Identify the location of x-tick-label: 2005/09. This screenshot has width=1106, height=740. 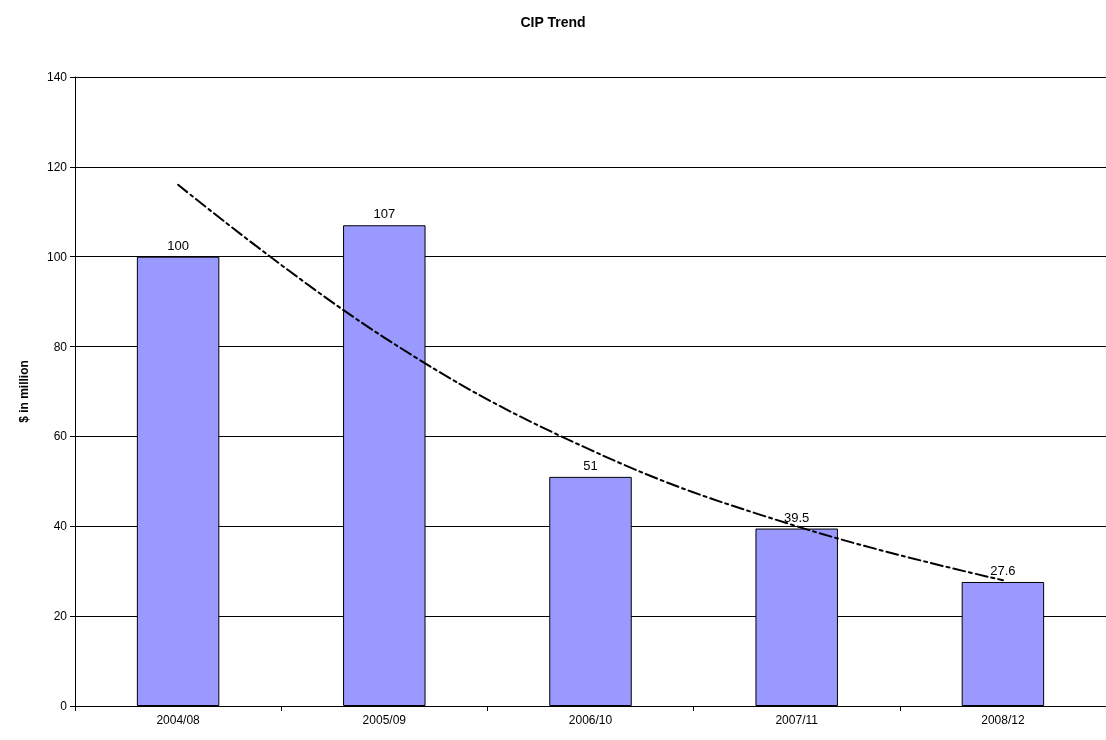
(384, 720).